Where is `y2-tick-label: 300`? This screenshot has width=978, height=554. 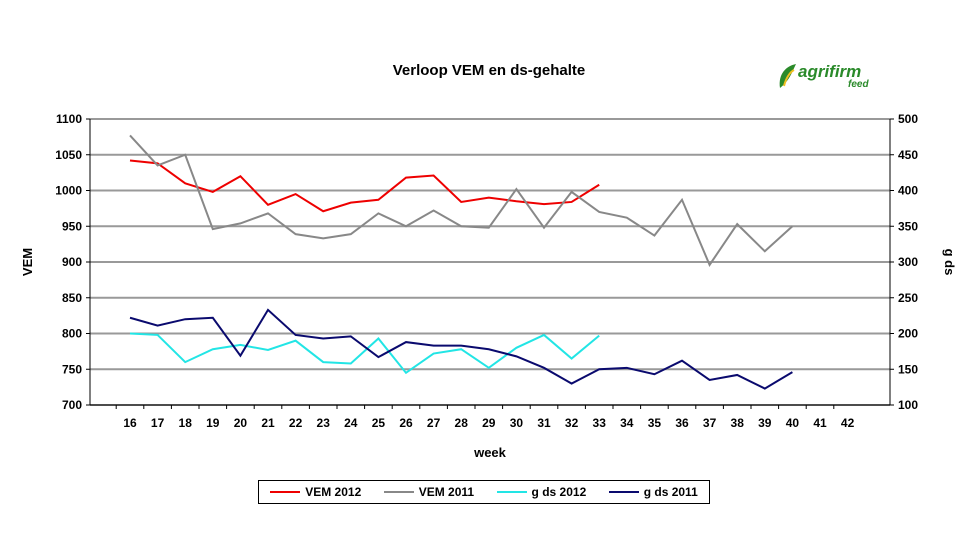
y2-tick-label: 300 is located at coordinates (908, 262).